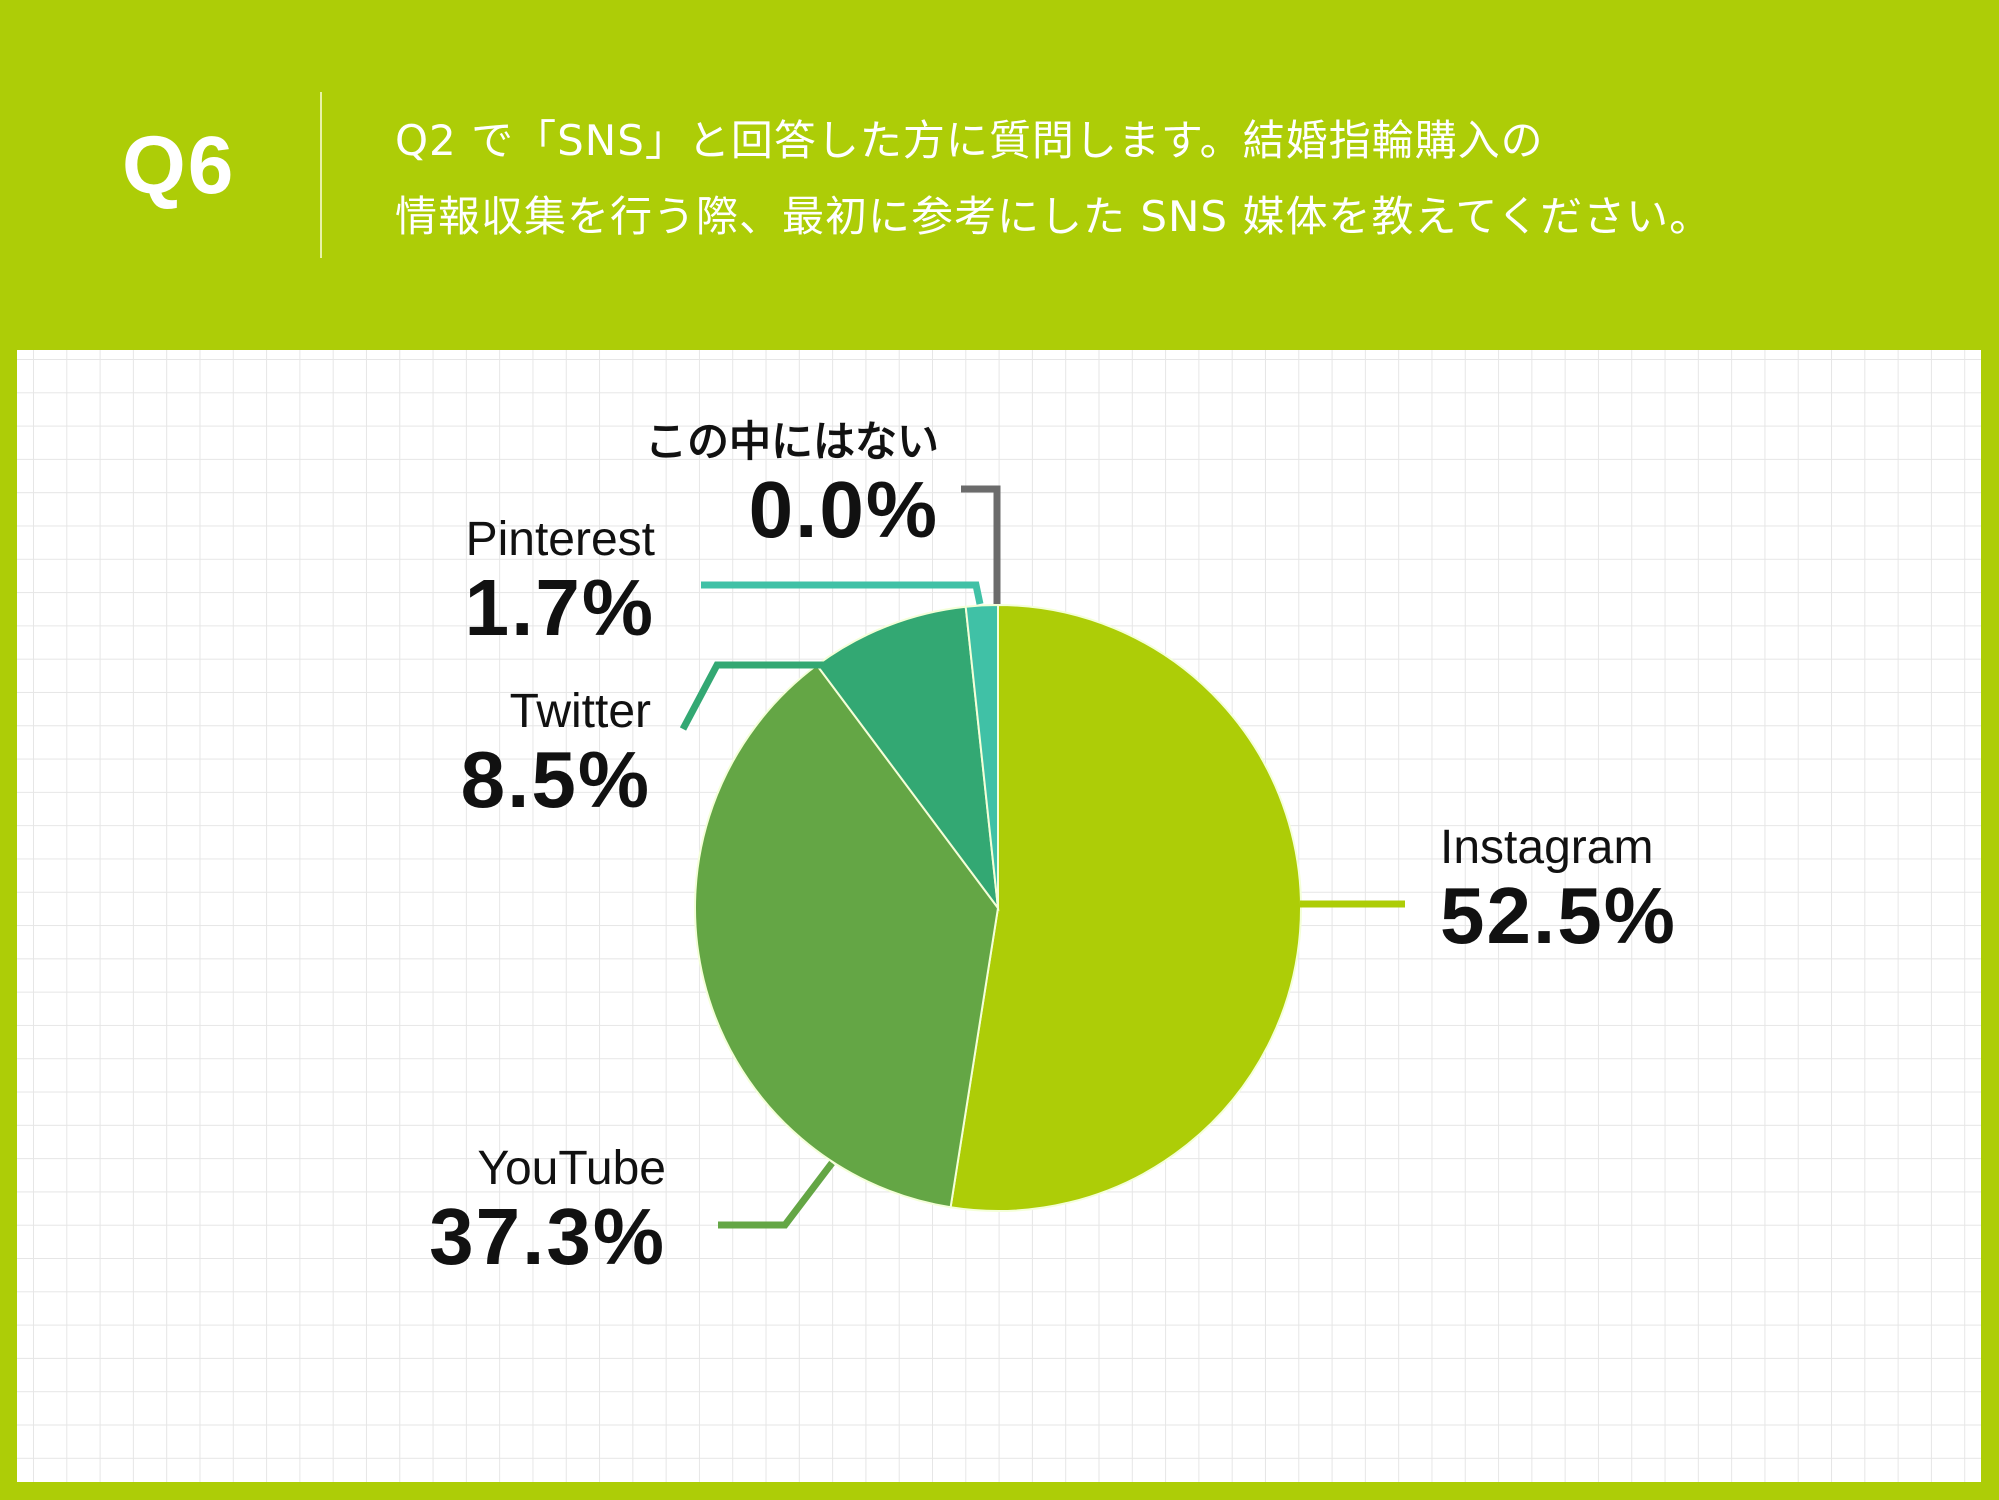 The height and width of the screenshot is (1500, 1999). I want to click on label-twitter: Twitter 8.5%, so click(556, 754).